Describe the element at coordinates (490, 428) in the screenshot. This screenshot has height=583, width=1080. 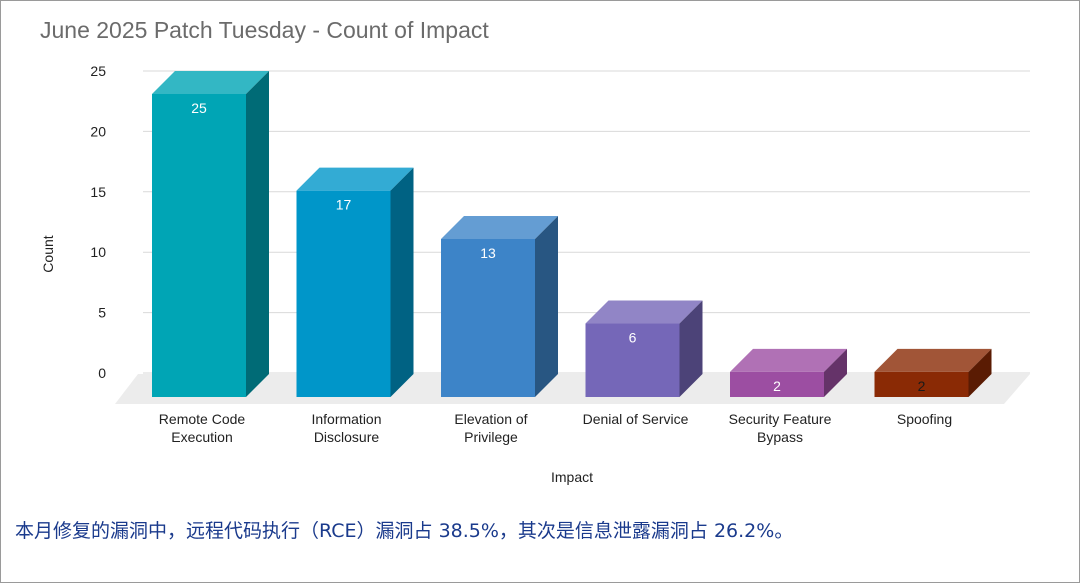
I see `x-tick-label: Elevation of Privilege` at that location.